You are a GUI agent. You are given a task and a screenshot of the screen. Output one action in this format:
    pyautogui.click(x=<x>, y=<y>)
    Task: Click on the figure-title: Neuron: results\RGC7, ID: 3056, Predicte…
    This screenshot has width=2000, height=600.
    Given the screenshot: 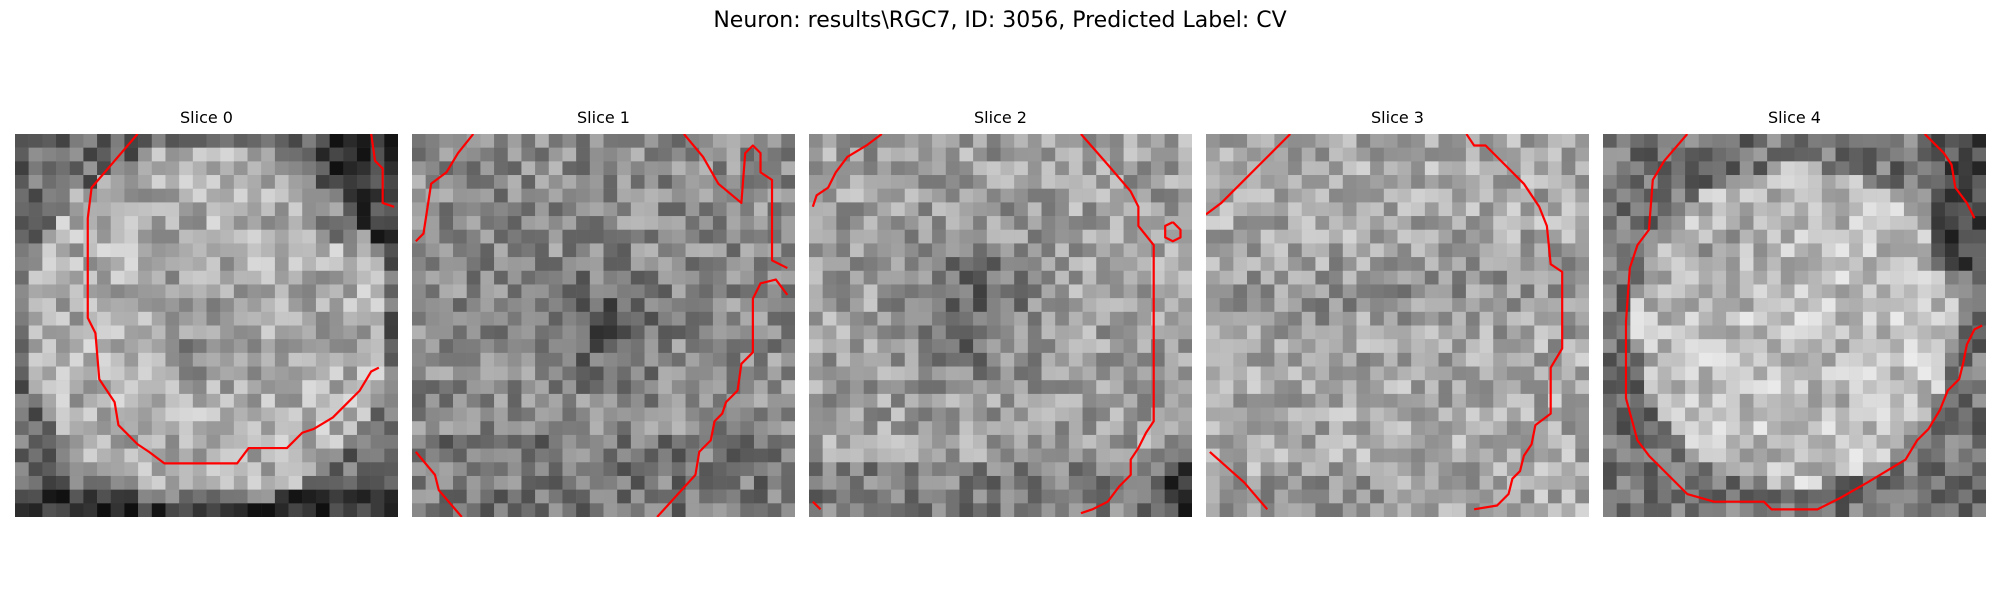 What is the action you would take?
    pyautogui.click(x=1000, y=20)
    